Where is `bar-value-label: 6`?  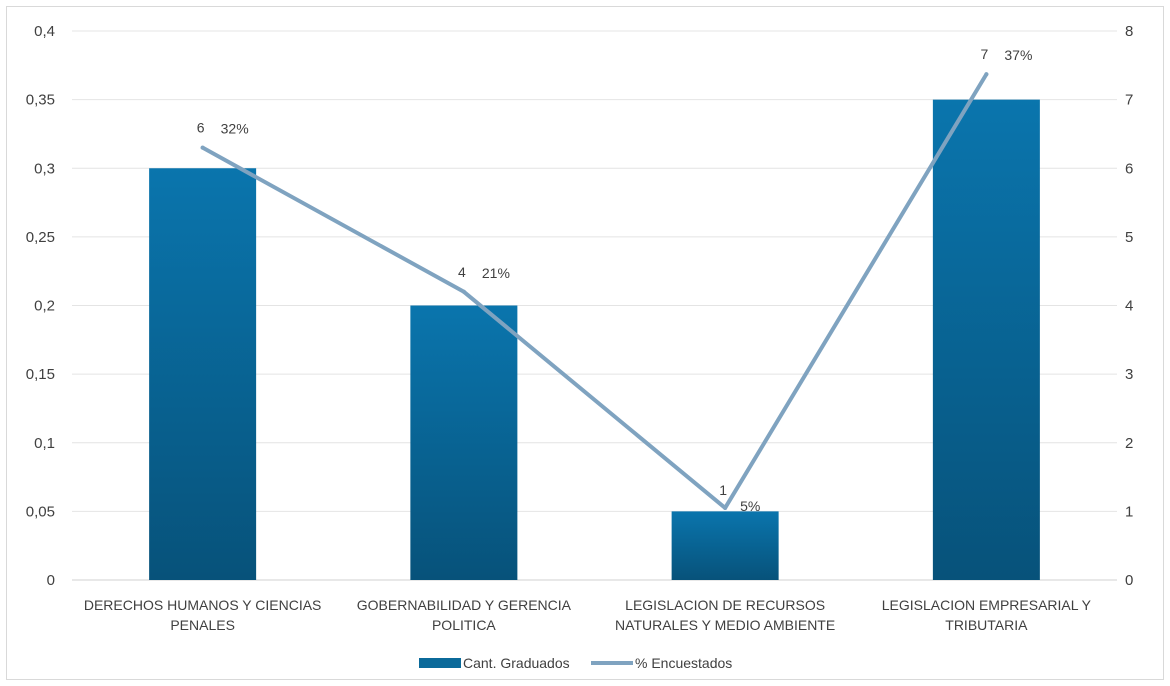
bar-value-label: 6 is located at coordinates (201, 128).